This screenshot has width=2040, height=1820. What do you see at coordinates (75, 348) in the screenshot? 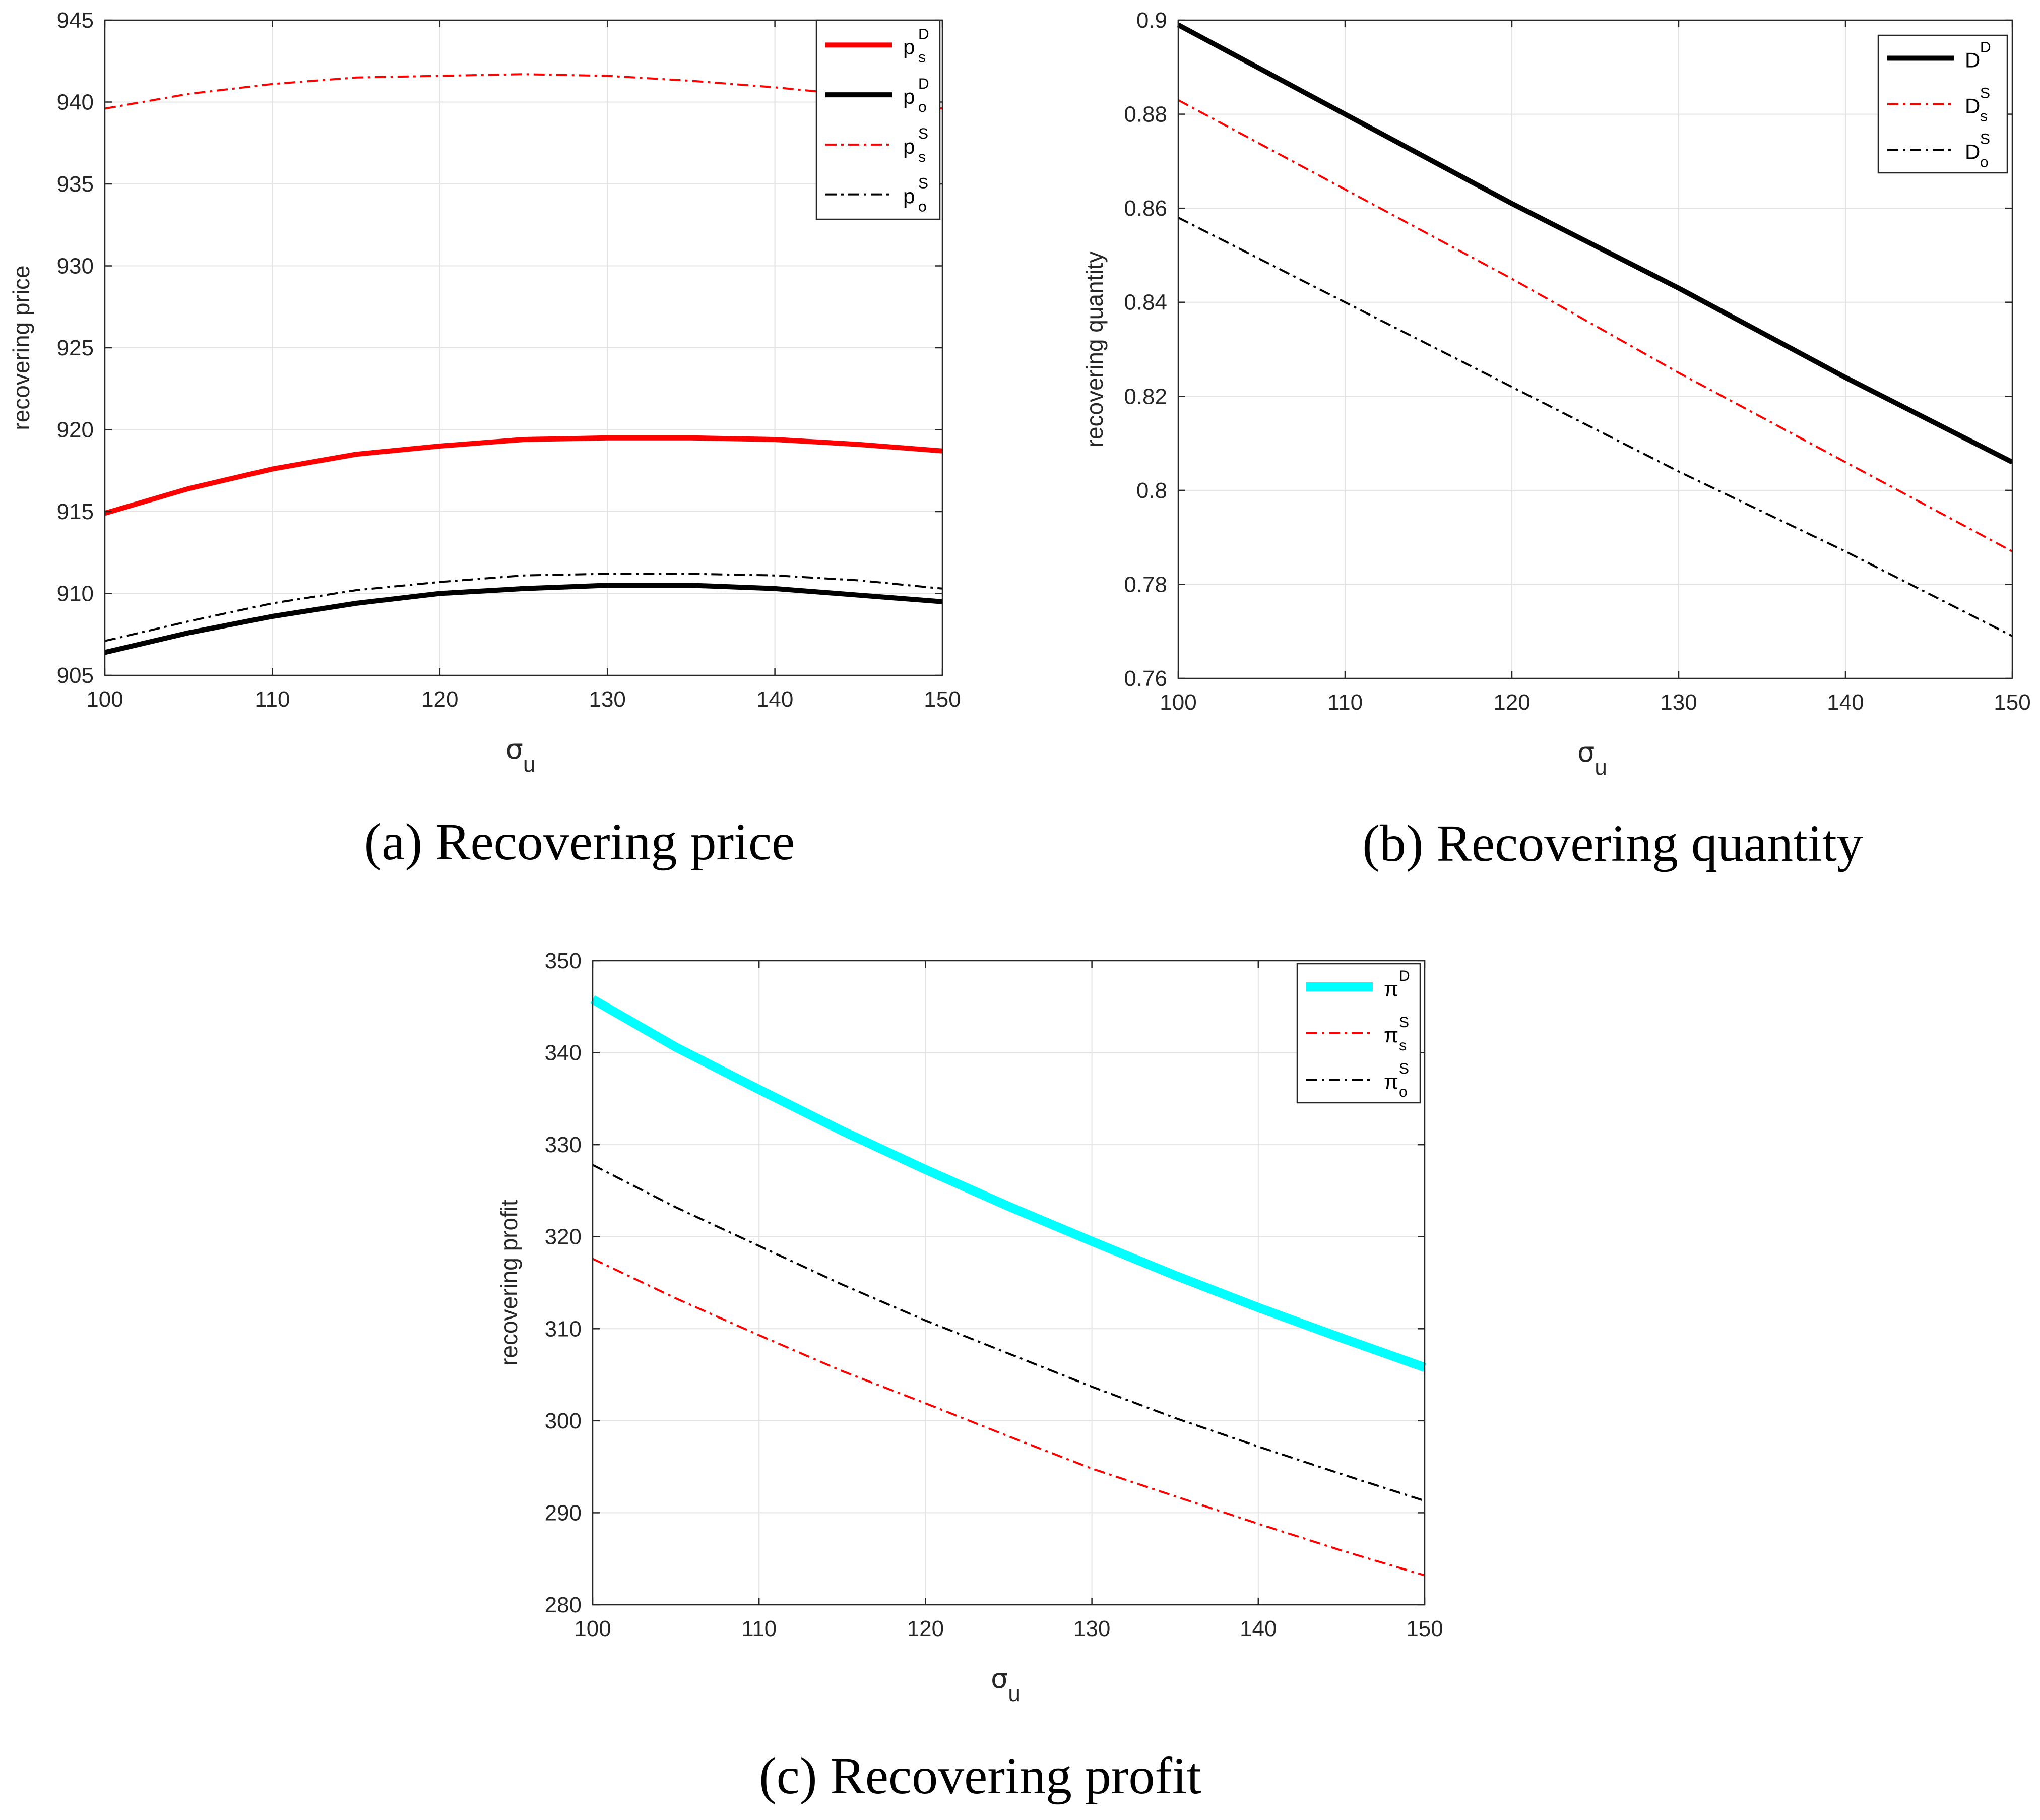
I see `y-tick-label: 925` at bounding box center [75, 348].